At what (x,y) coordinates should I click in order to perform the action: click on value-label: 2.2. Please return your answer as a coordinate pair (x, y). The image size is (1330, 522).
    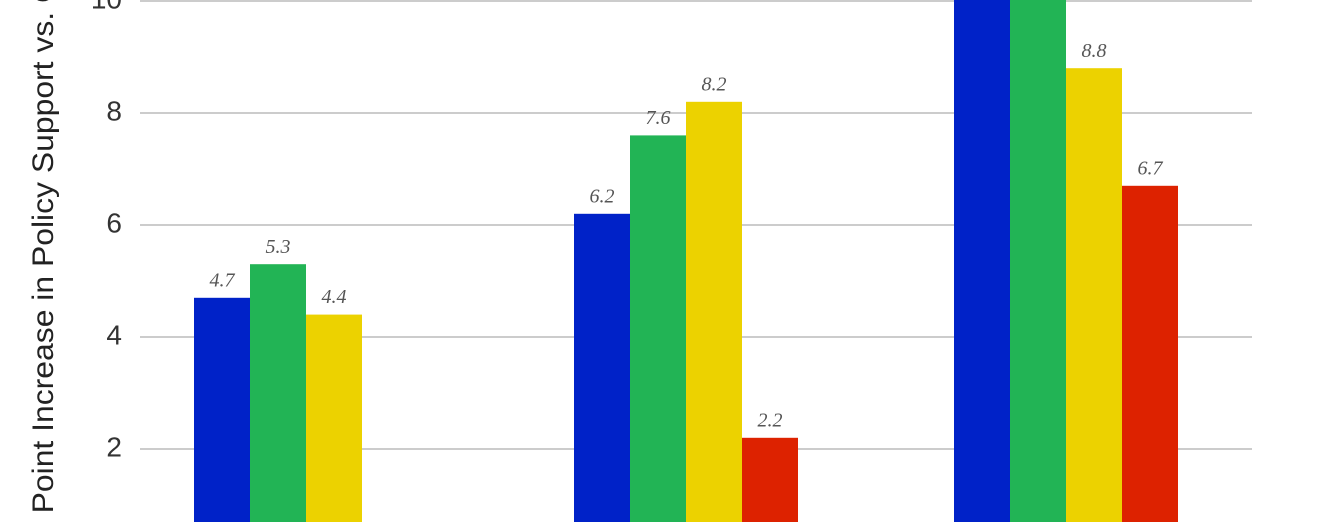
    Looking at the image, I should click on (770, 420).